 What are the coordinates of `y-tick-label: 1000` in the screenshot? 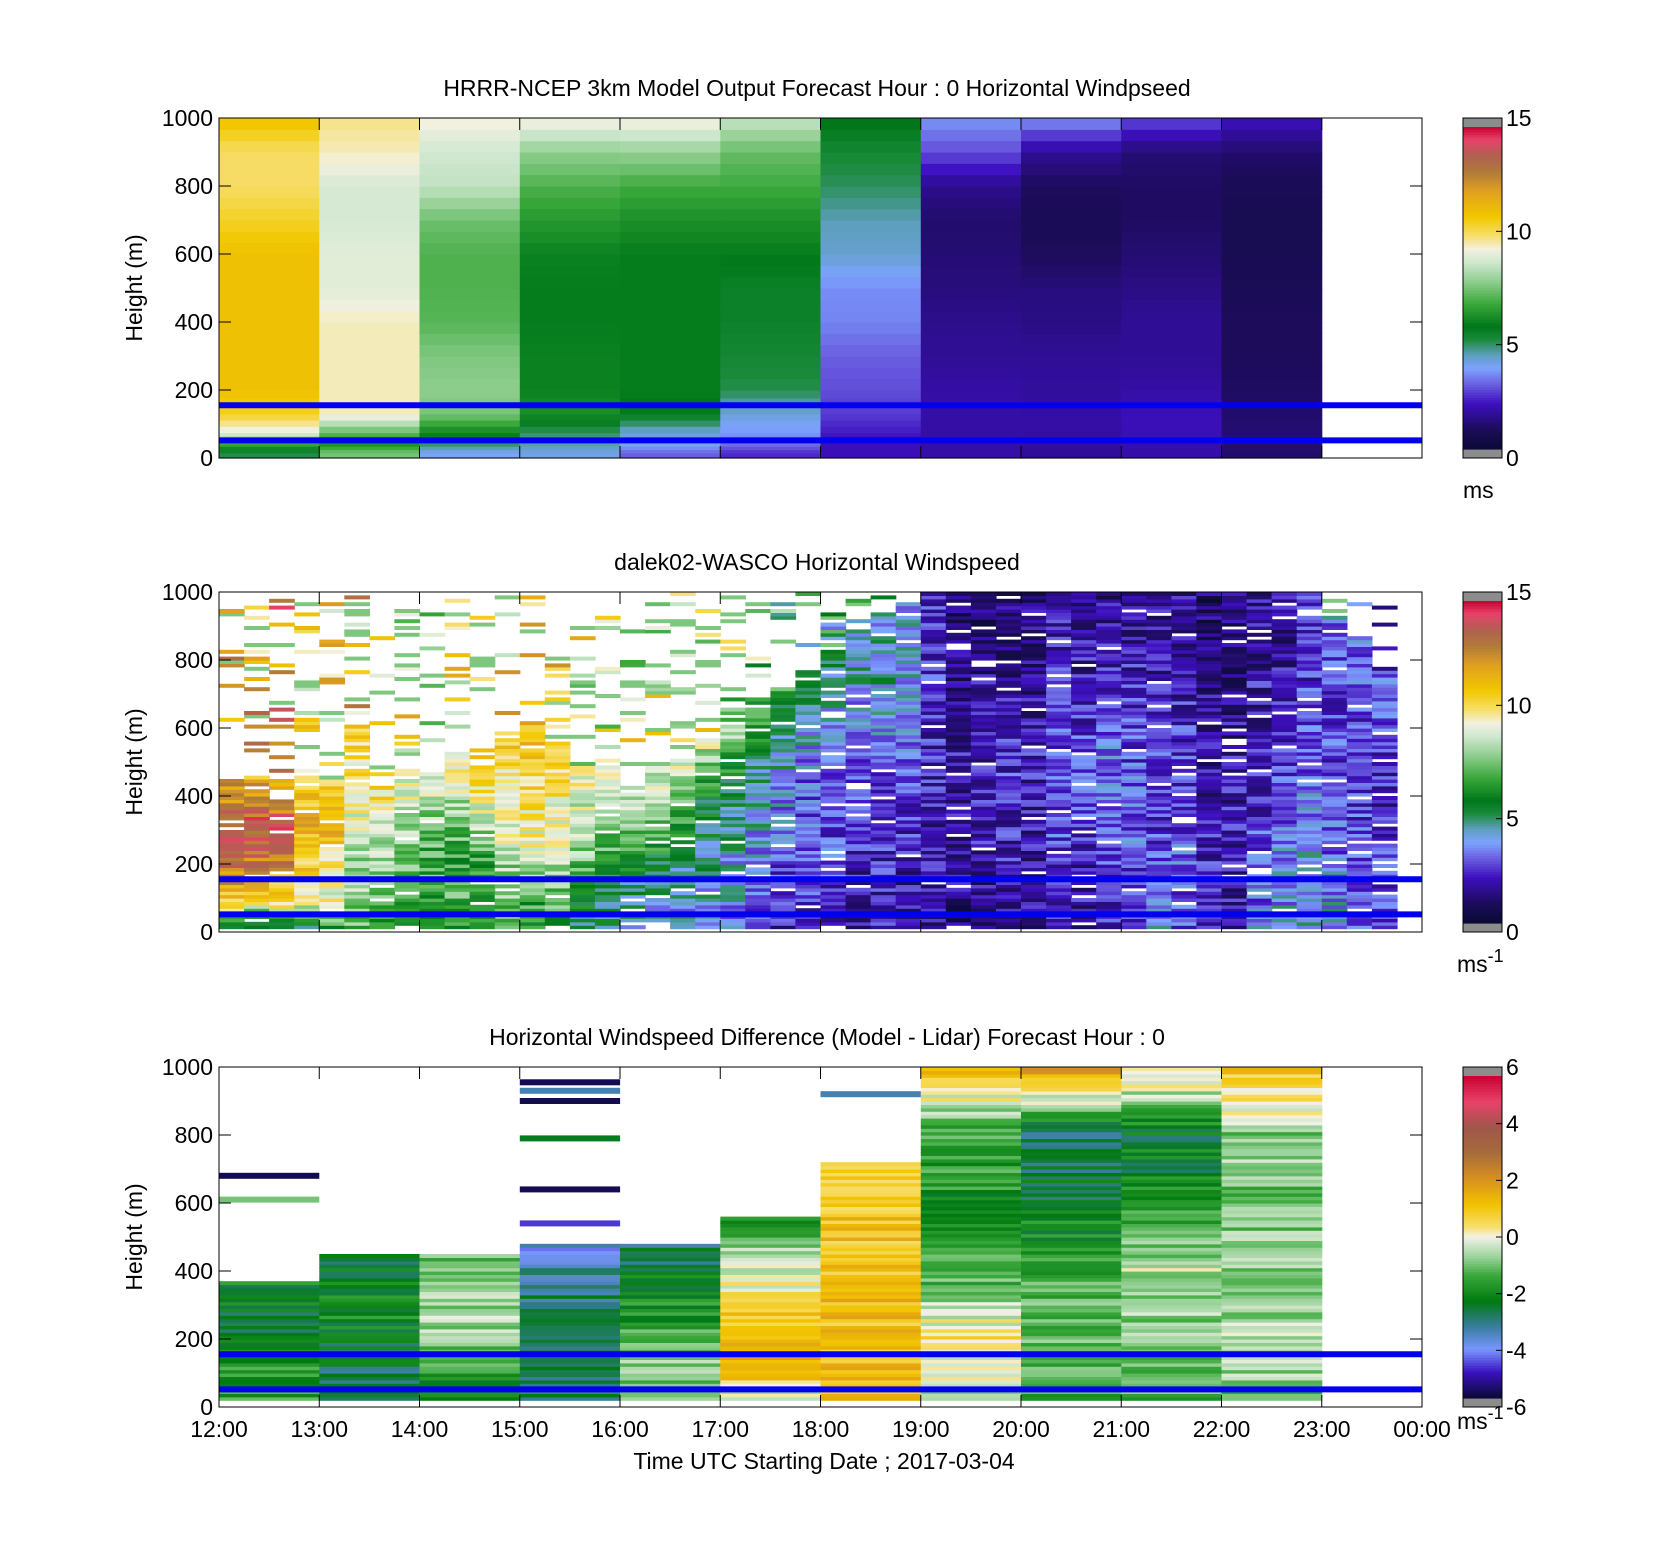 It's located at (187, 118).